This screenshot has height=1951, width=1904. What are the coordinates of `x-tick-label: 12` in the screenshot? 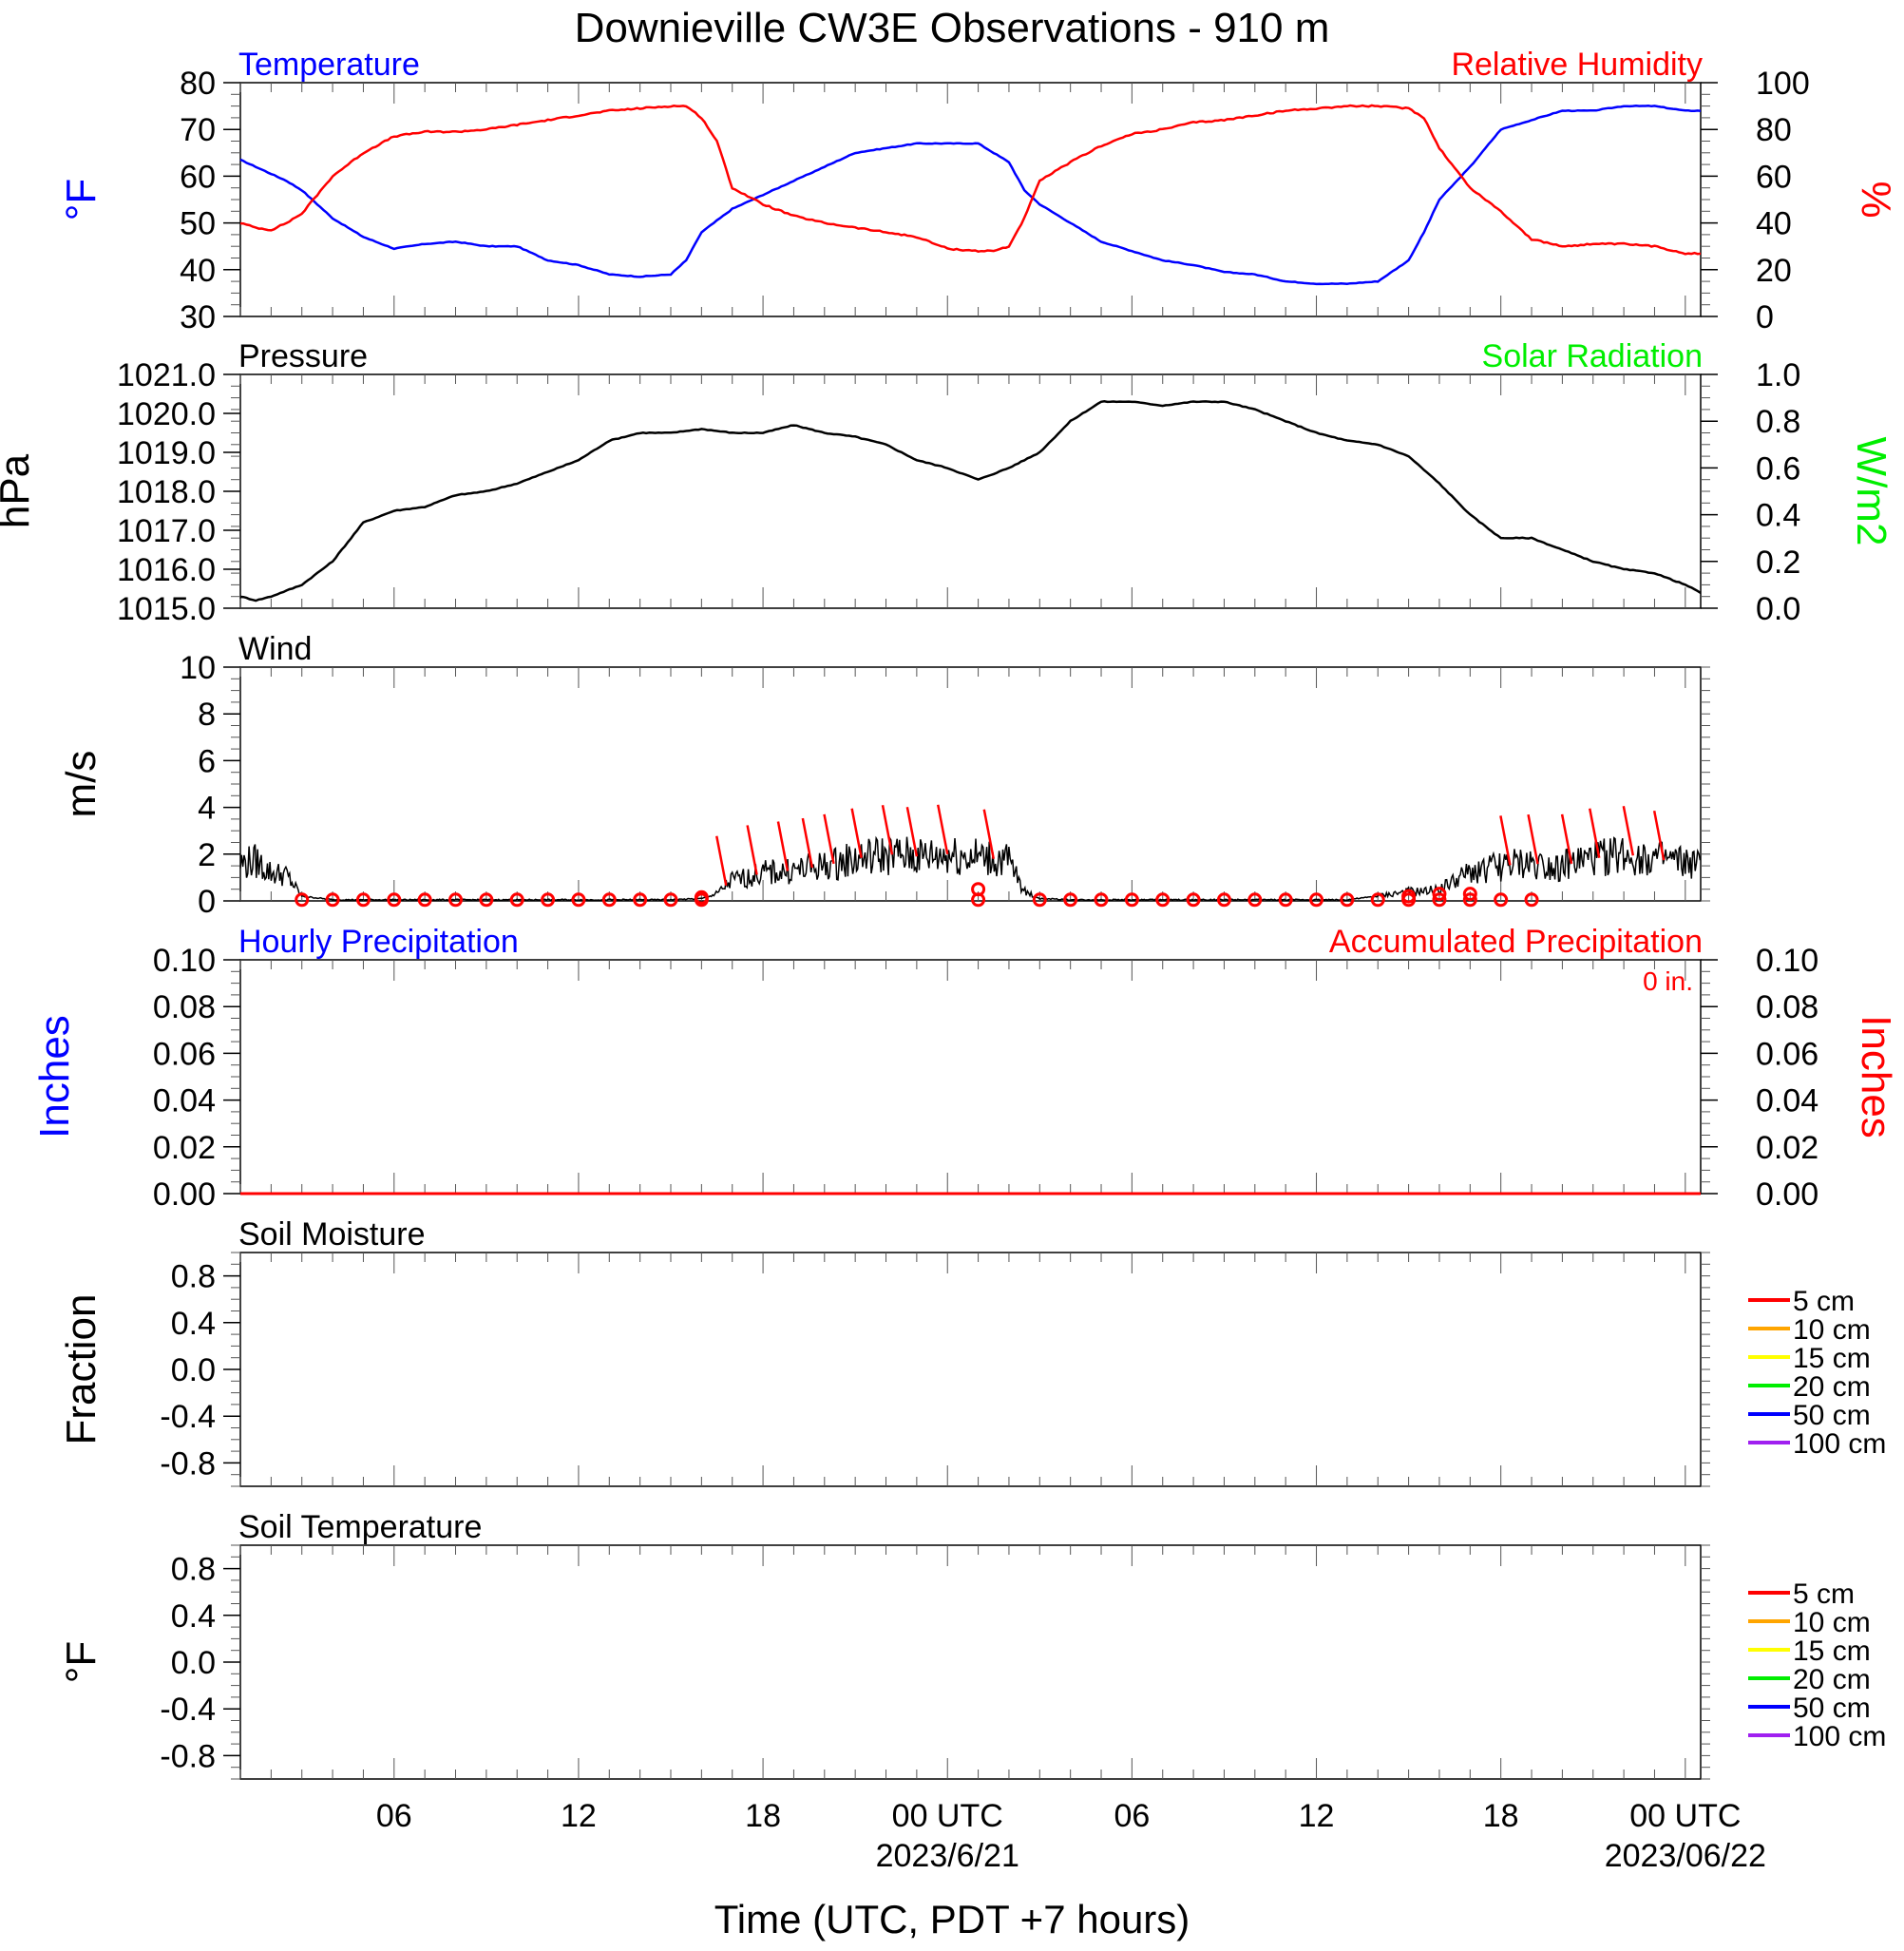 It's located at (579, 1816).